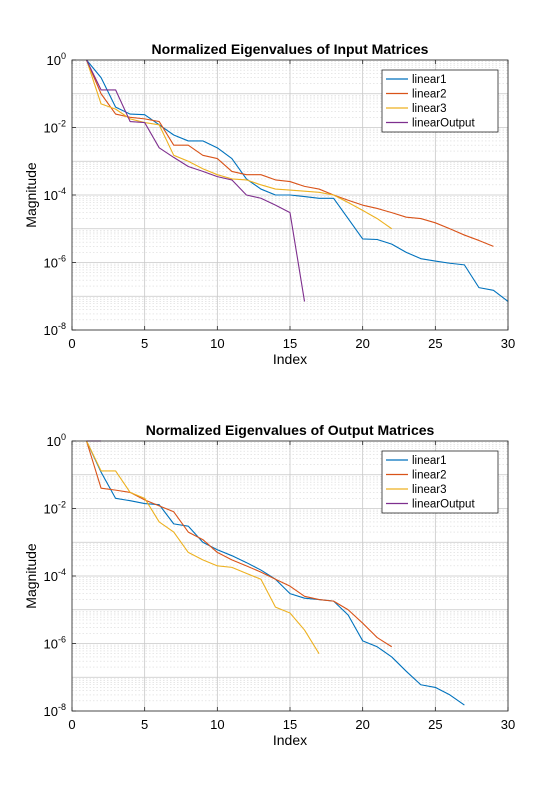 This screenshot has height=800, width=560. Describe the element at coordinates (290, 49) in the screenshot. I see `chart-title: Normalized Eigenvalues of Input Matrices` at that location.